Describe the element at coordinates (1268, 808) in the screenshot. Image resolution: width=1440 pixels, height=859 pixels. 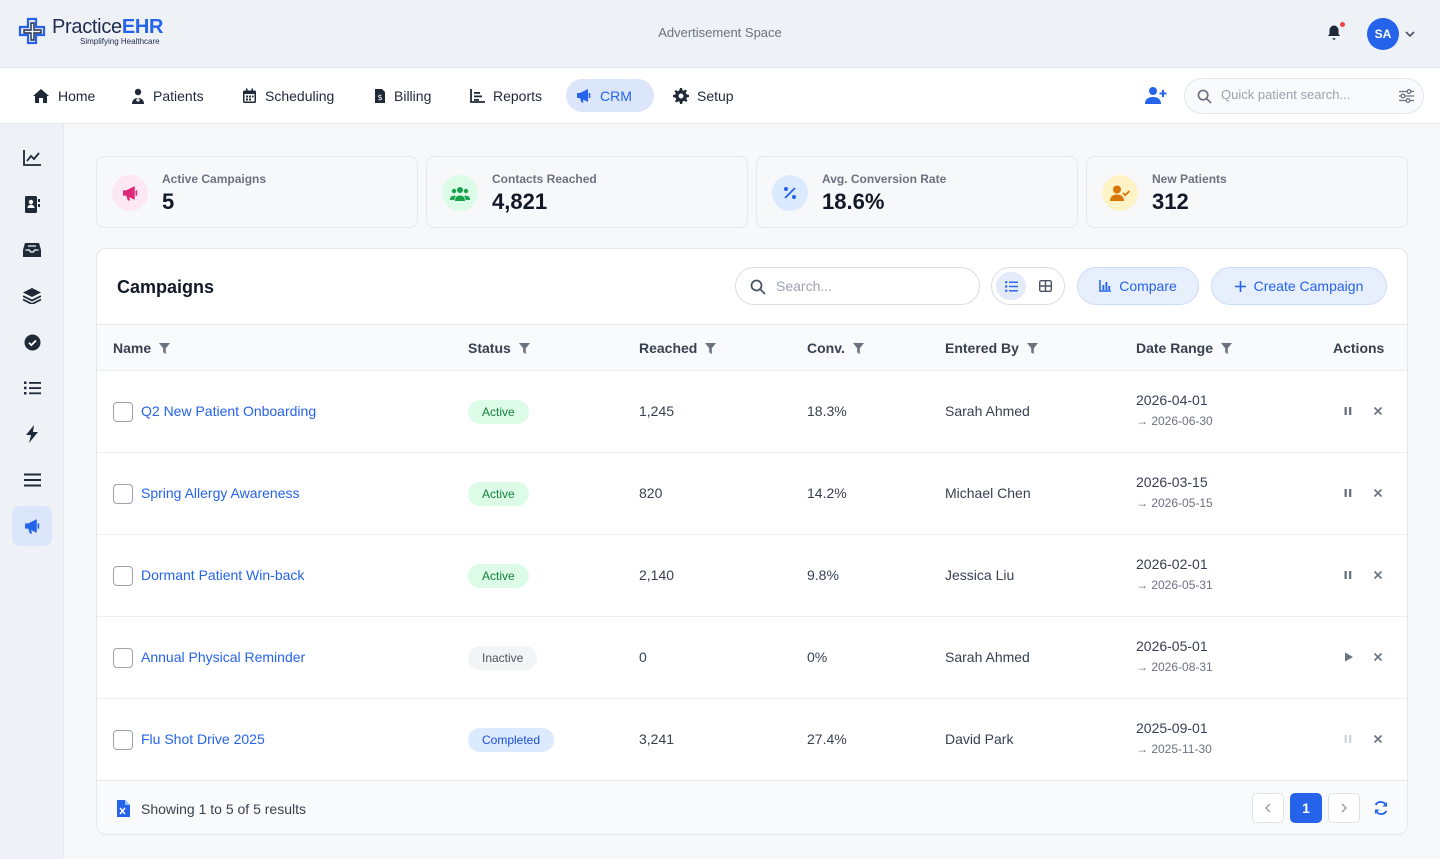
I see `prev-page-button` at that location.